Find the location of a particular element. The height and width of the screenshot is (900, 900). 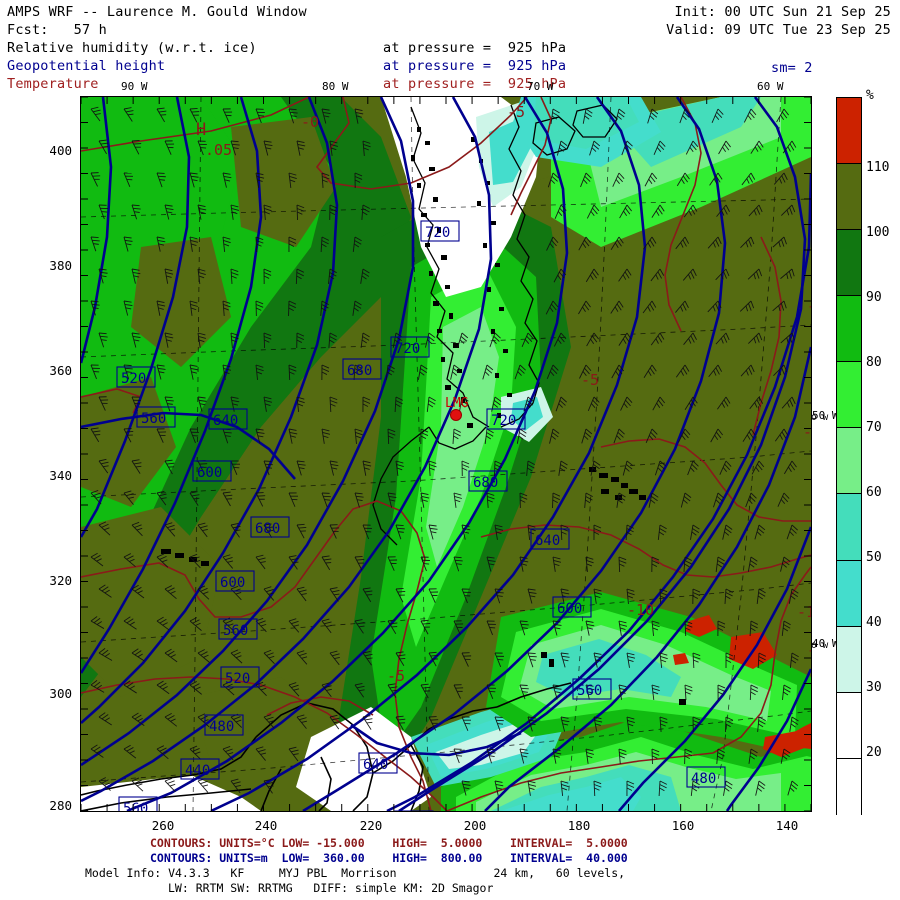

colorbar-tick-90: 90 is located at coordinates (874, 297).